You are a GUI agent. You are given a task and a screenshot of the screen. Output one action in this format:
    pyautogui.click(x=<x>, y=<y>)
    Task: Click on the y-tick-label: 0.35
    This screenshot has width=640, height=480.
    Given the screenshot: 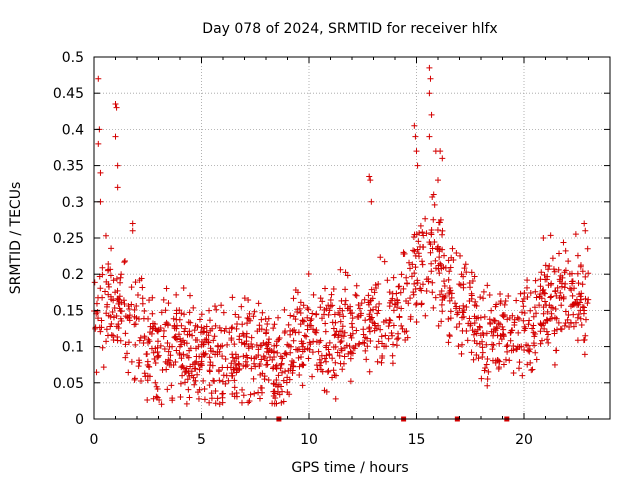 What is the action you would take?
    pyautogui.click(x=68, y=167)
    